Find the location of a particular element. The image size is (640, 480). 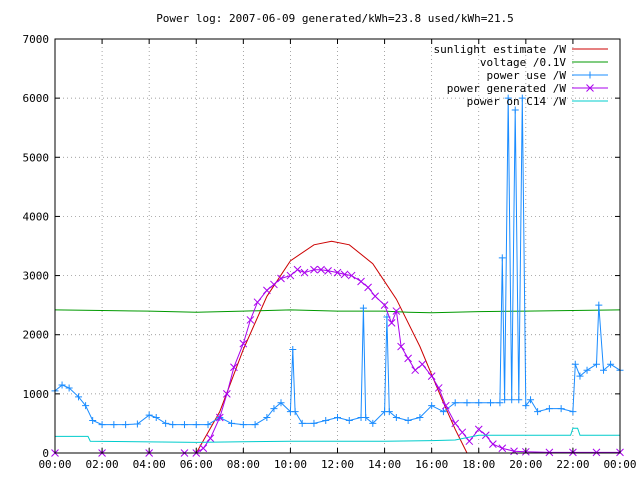

x-tick-label: 22:00 is located at coordinates (572, 464).